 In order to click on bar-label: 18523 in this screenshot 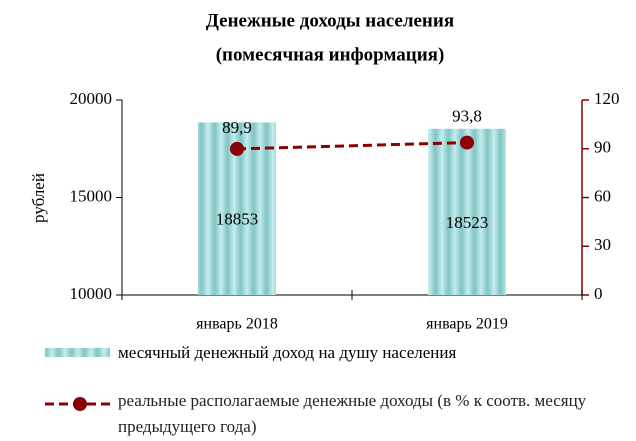, I will do `click(467, 222)`.